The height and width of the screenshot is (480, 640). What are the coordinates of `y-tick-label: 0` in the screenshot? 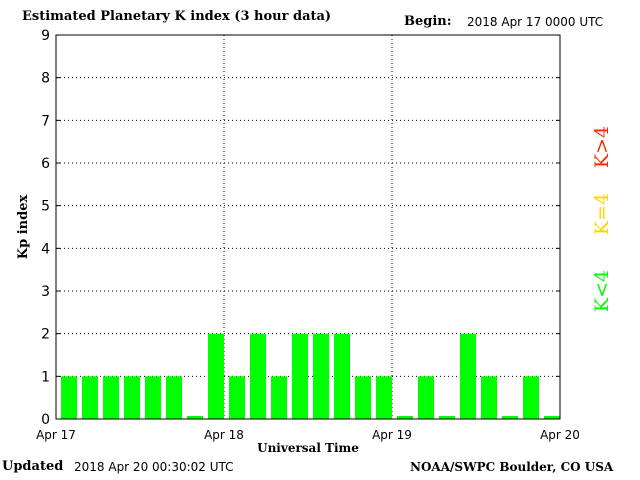 It's located at (45, 420).